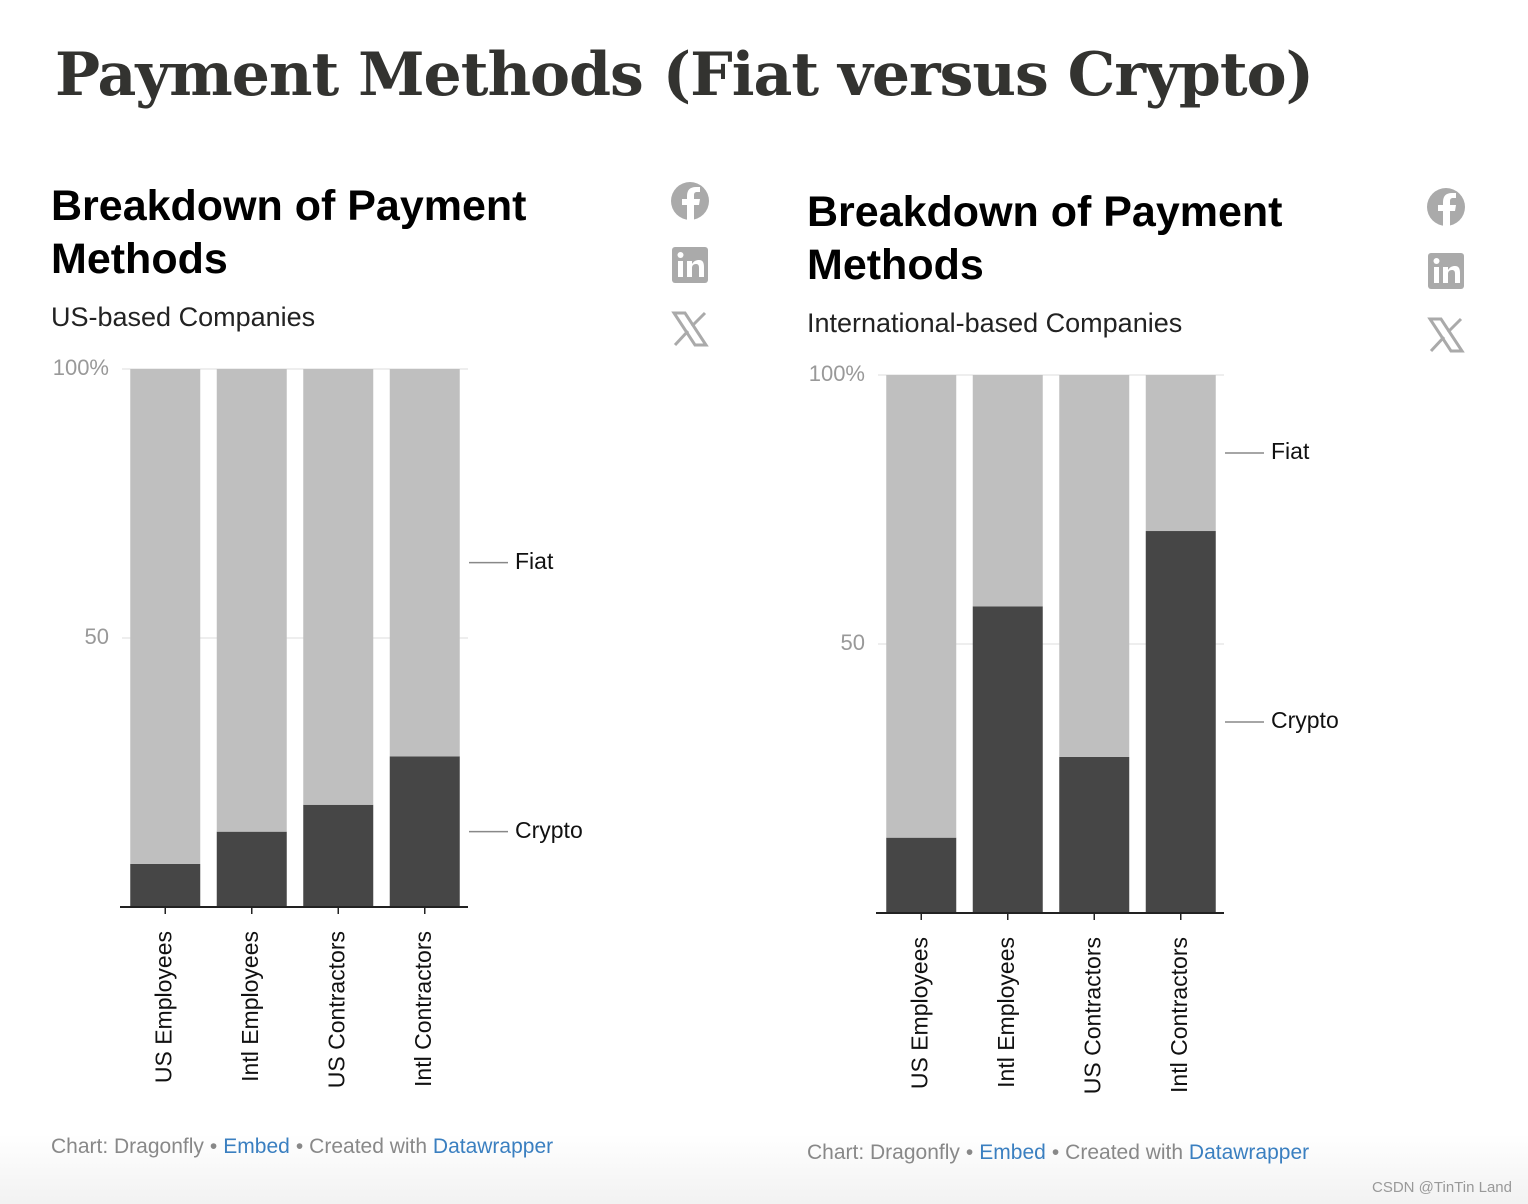 This screenshot has height=1204, width=1528. Describe the element at coordinates (1442, 1187) in the screenshot. I see `watermark: CSDN @TinTin Land` at that location.